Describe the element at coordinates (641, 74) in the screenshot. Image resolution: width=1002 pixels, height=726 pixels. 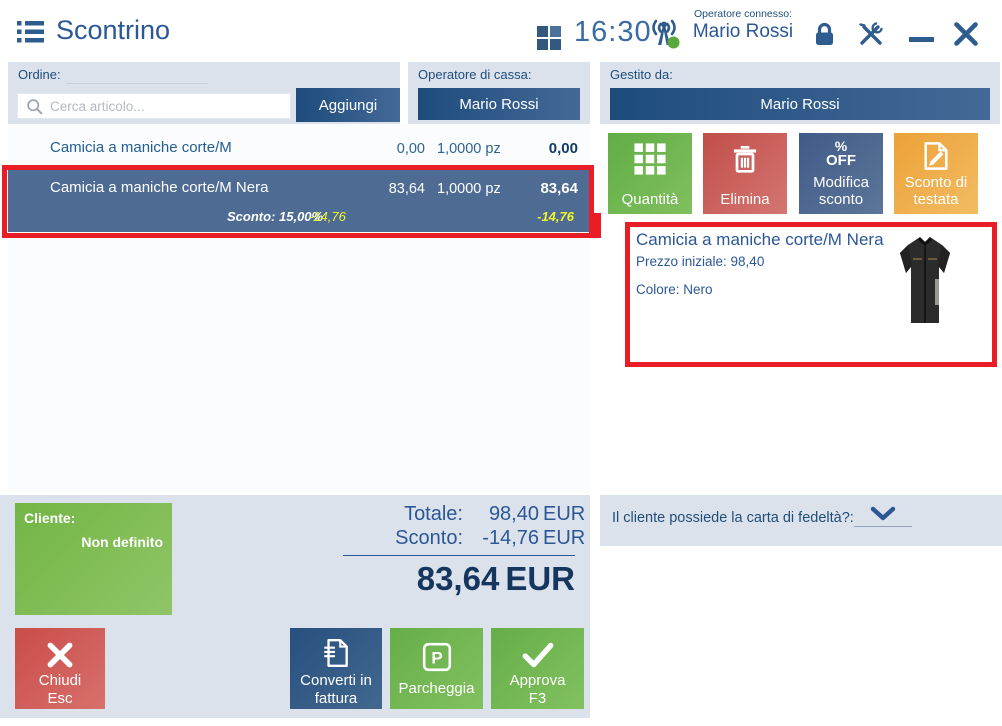
I see `managed-by-label: Gestito da:` at that location.